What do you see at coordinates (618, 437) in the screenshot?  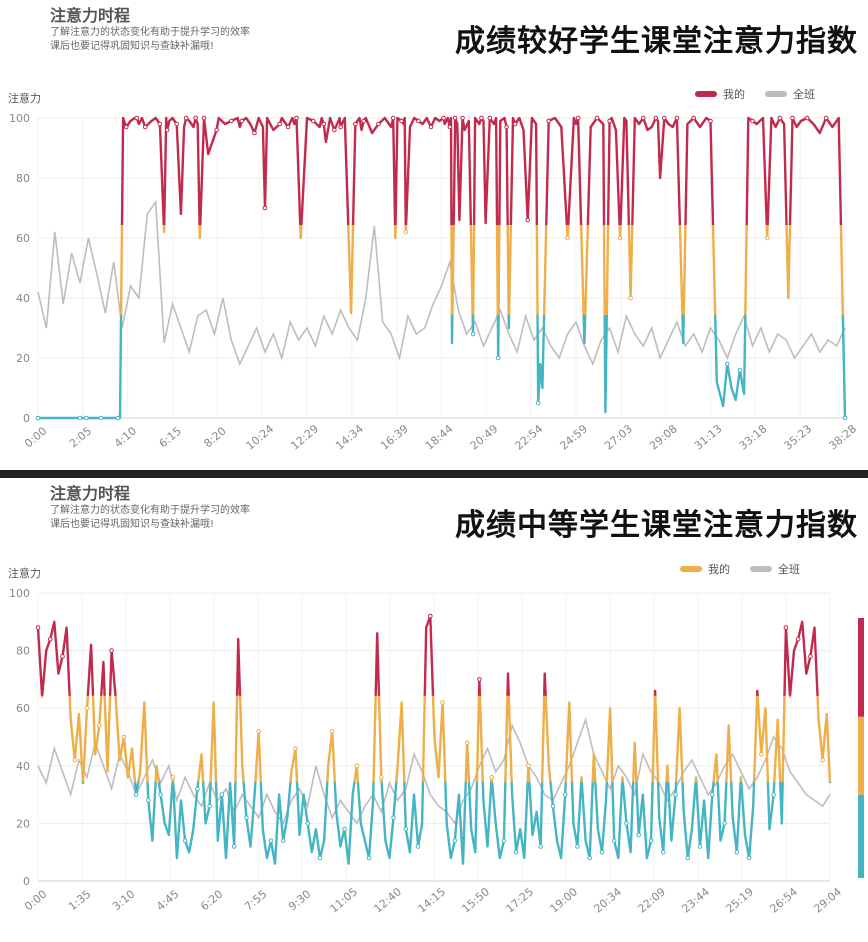 I see `top-x-tick-label-13: 27:03` at bounding box center [618, 437].